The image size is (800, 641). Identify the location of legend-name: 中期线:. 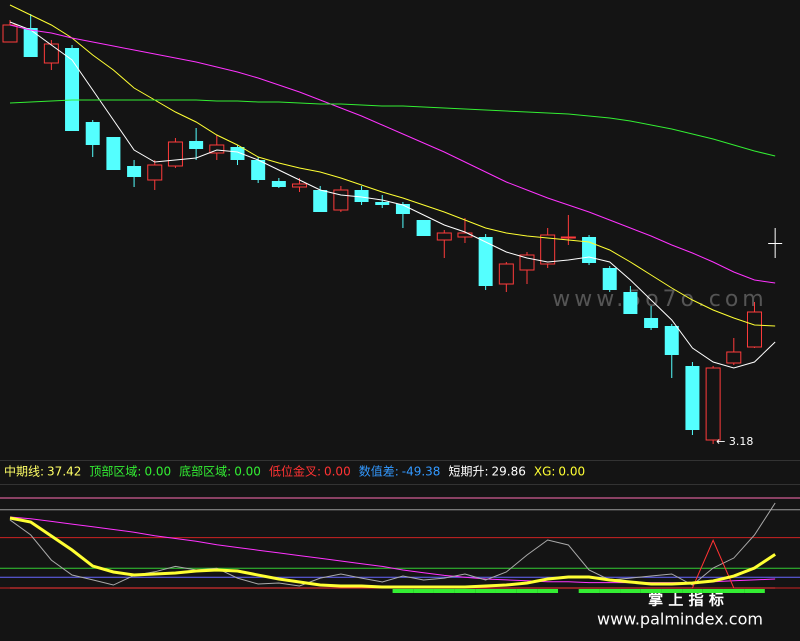
(24, 471).